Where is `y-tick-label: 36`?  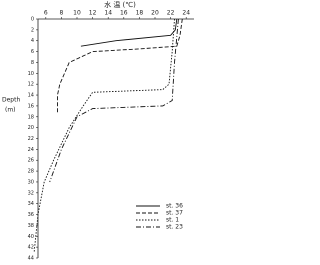 y-tick-label: 36 is located at coordinates (31, 215).